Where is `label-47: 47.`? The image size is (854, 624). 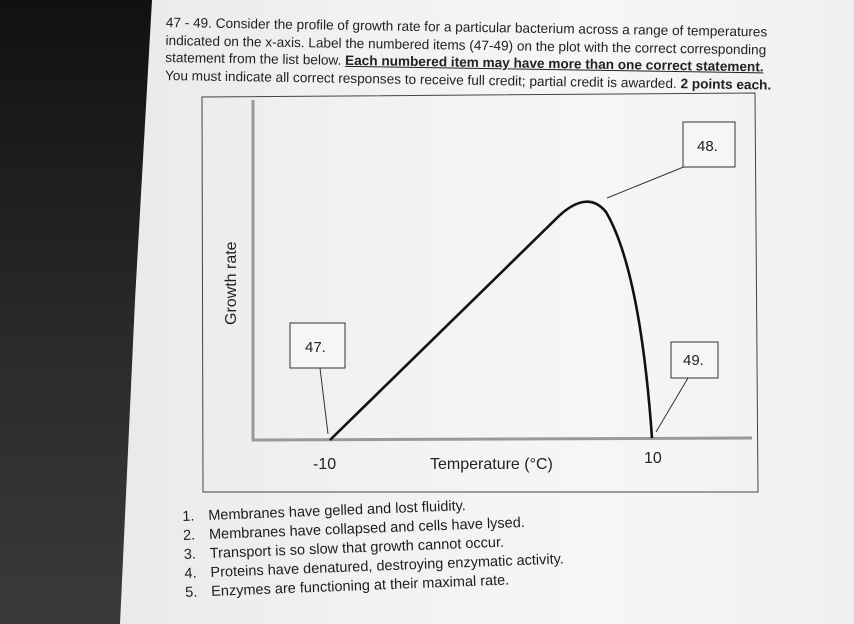
label-47: 47. is located at coordinates (315, 347).